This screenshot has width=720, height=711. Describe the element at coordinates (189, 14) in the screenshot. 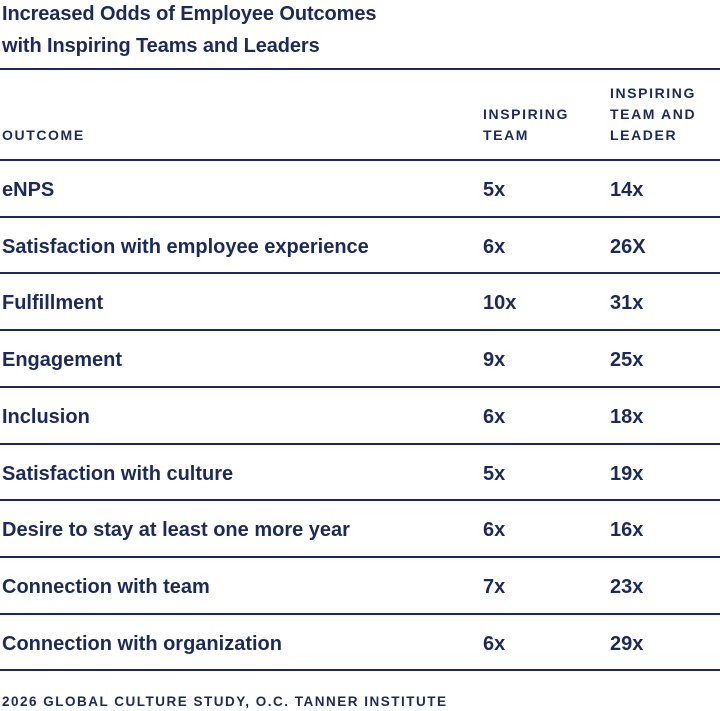

I see `title-line-1: Increased Odds of Employee Outcomes` at that location.